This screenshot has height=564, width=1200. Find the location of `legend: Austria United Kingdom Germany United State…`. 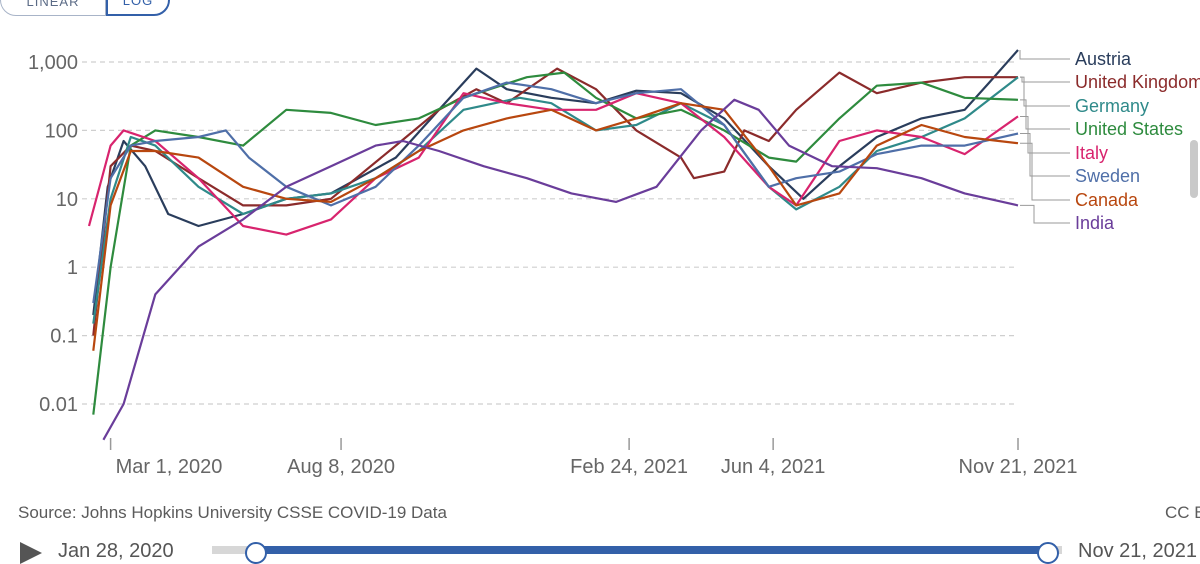

legend: Austria United Kingdom Germany United State… is located at coordinates (1109, 141).